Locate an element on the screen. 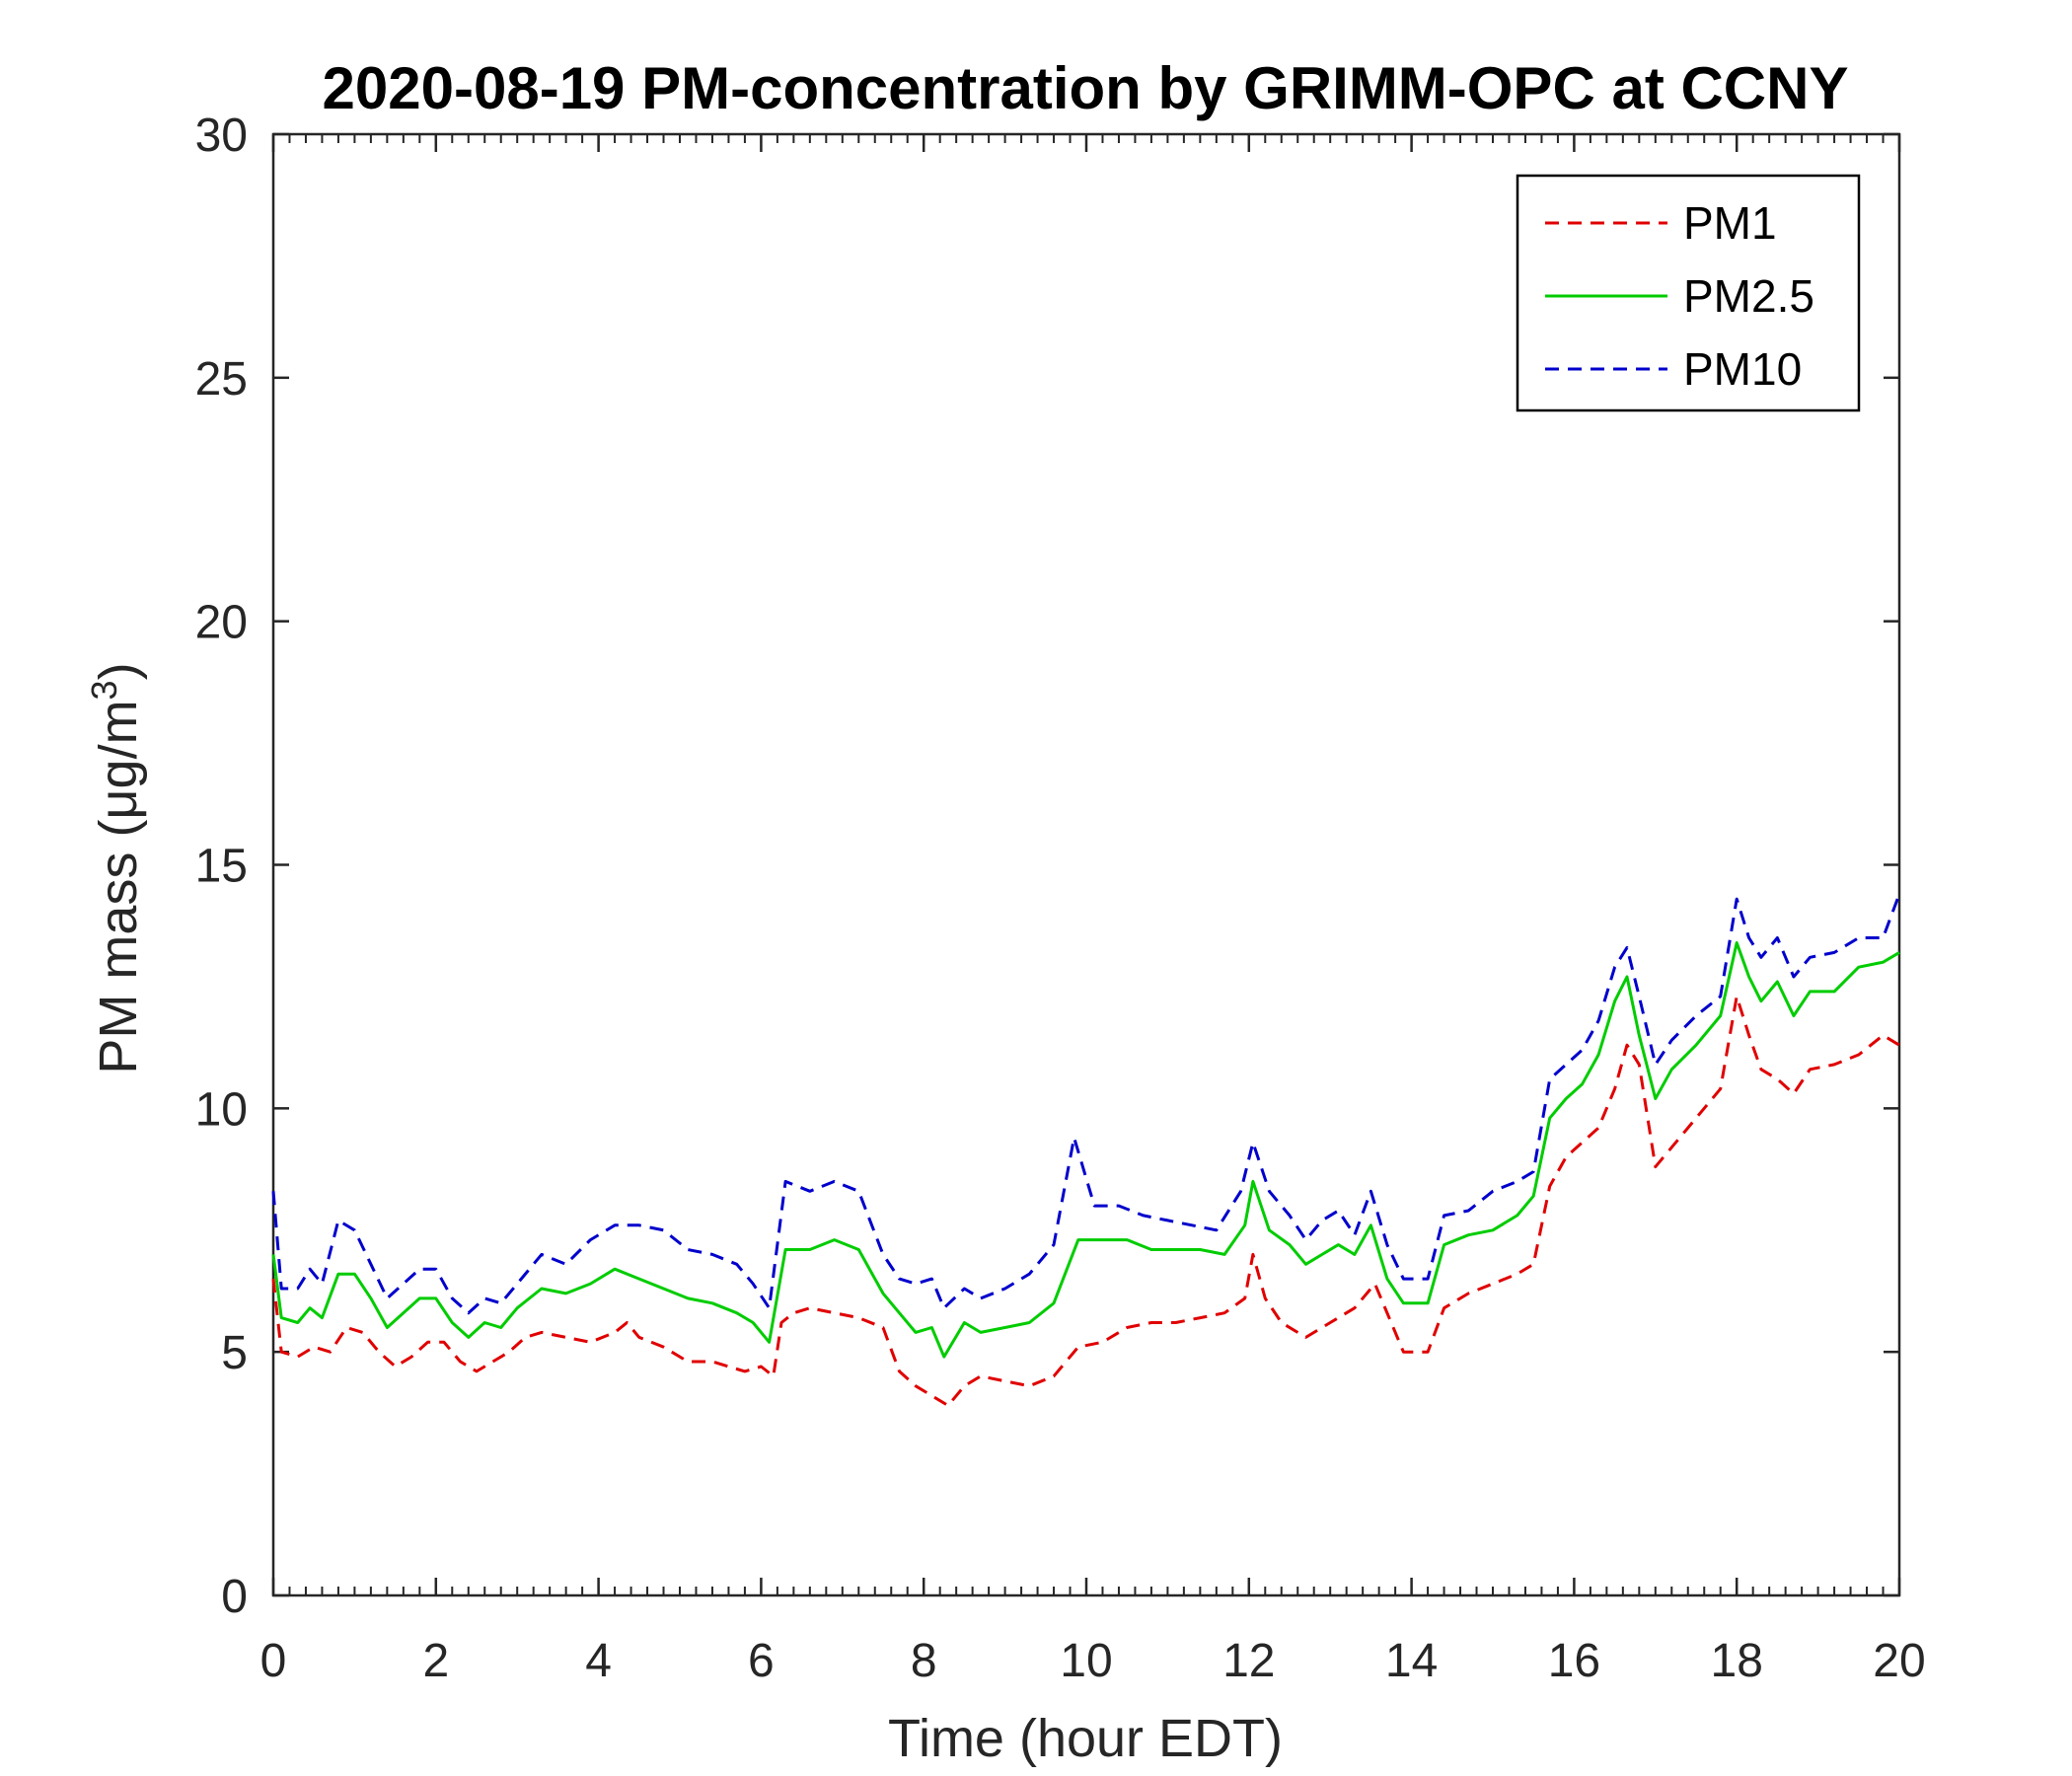 This screenshot has width=2072, height=1776. x-tick-label: 2 is located at coordinates (436, 1661).